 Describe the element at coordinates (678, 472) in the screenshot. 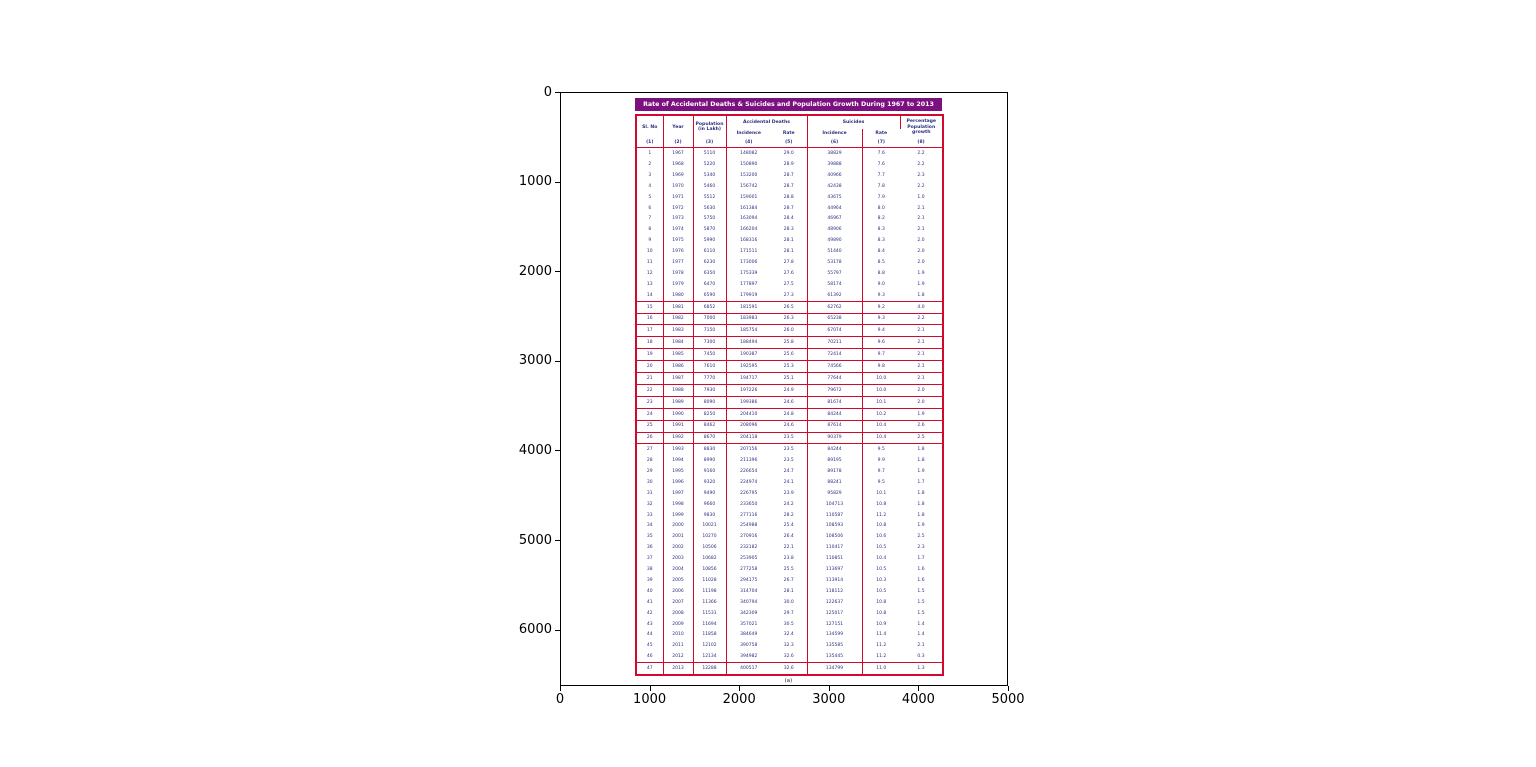

I see `table-cell: 1995` at that location.